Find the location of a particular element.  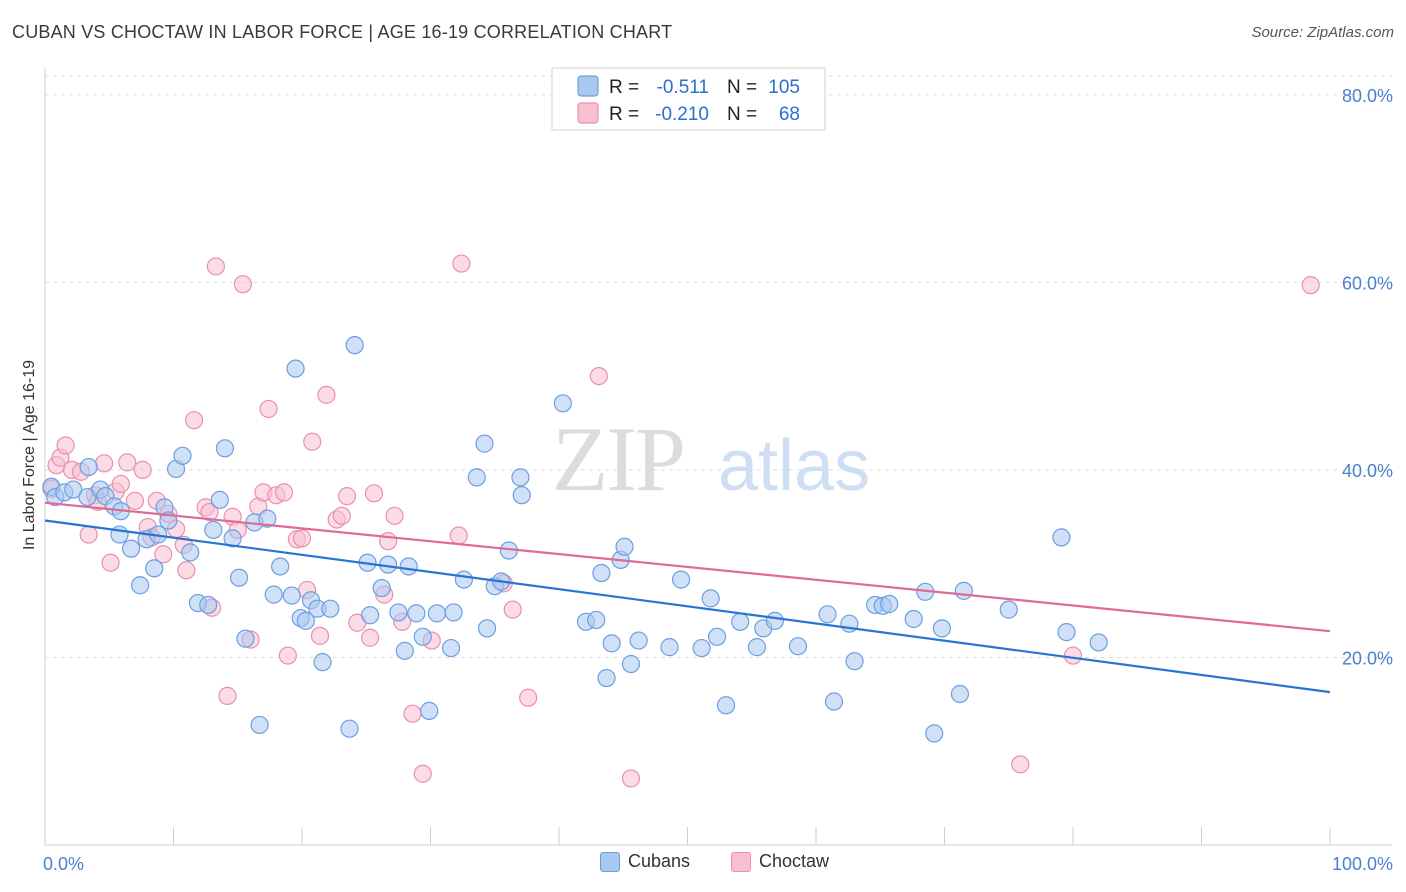

x-tick-label: 100.0% is located at coordinates (1362, 864).